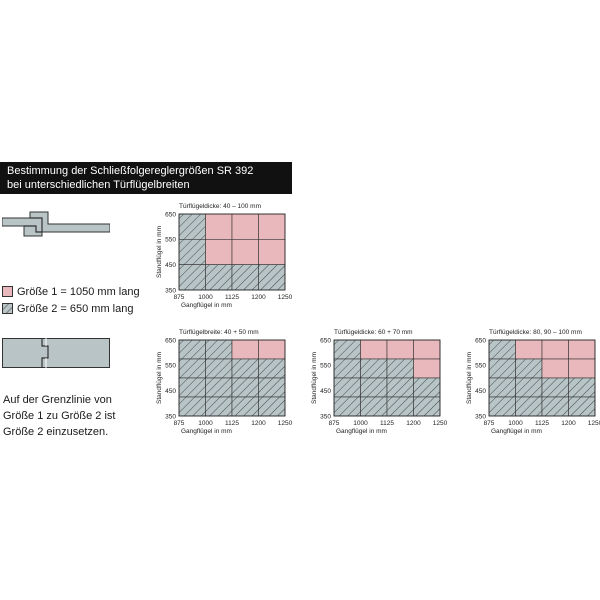 The image size is (600, 600). I want to click on note-line-3: Größe 2 einzusetzen., so click(56, 432).